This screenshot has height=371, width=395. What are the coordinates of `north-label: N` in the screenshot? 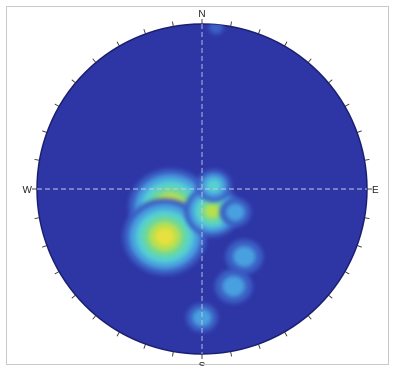 It's located at (201, 14).